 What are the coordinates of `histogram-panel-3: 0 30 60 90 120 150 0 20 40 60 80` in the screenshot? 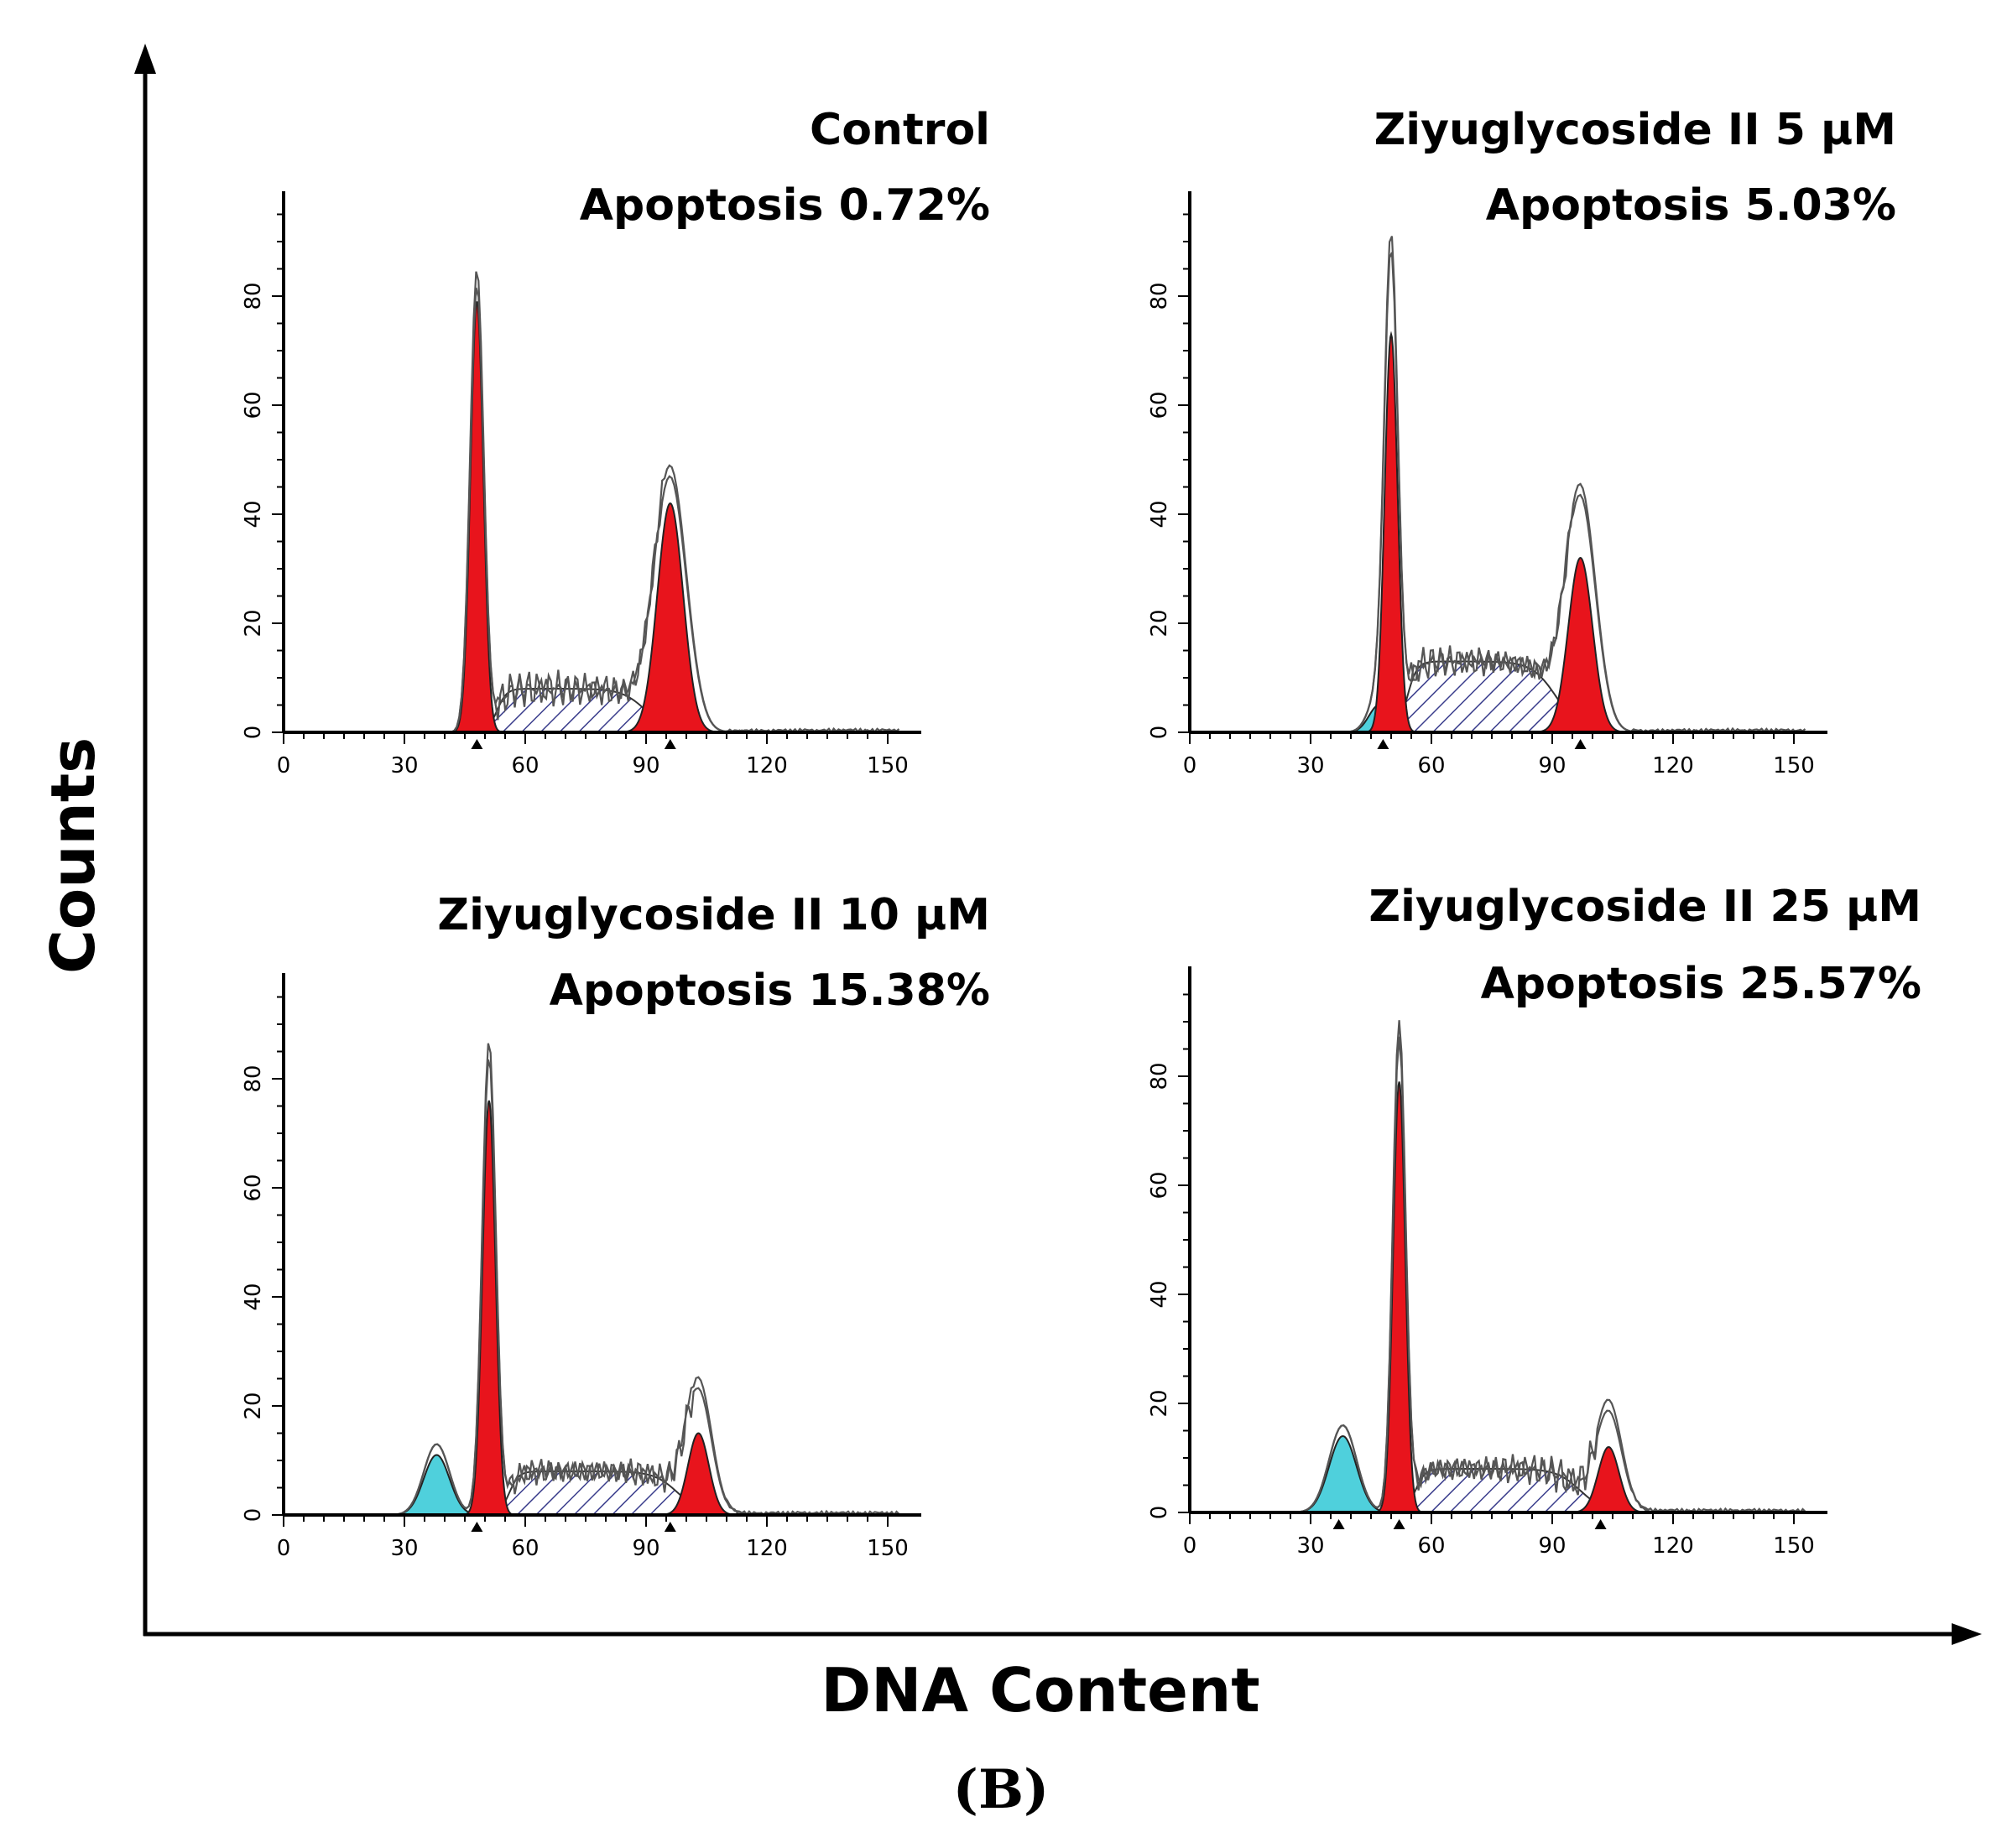 It's located at (581, 1267).